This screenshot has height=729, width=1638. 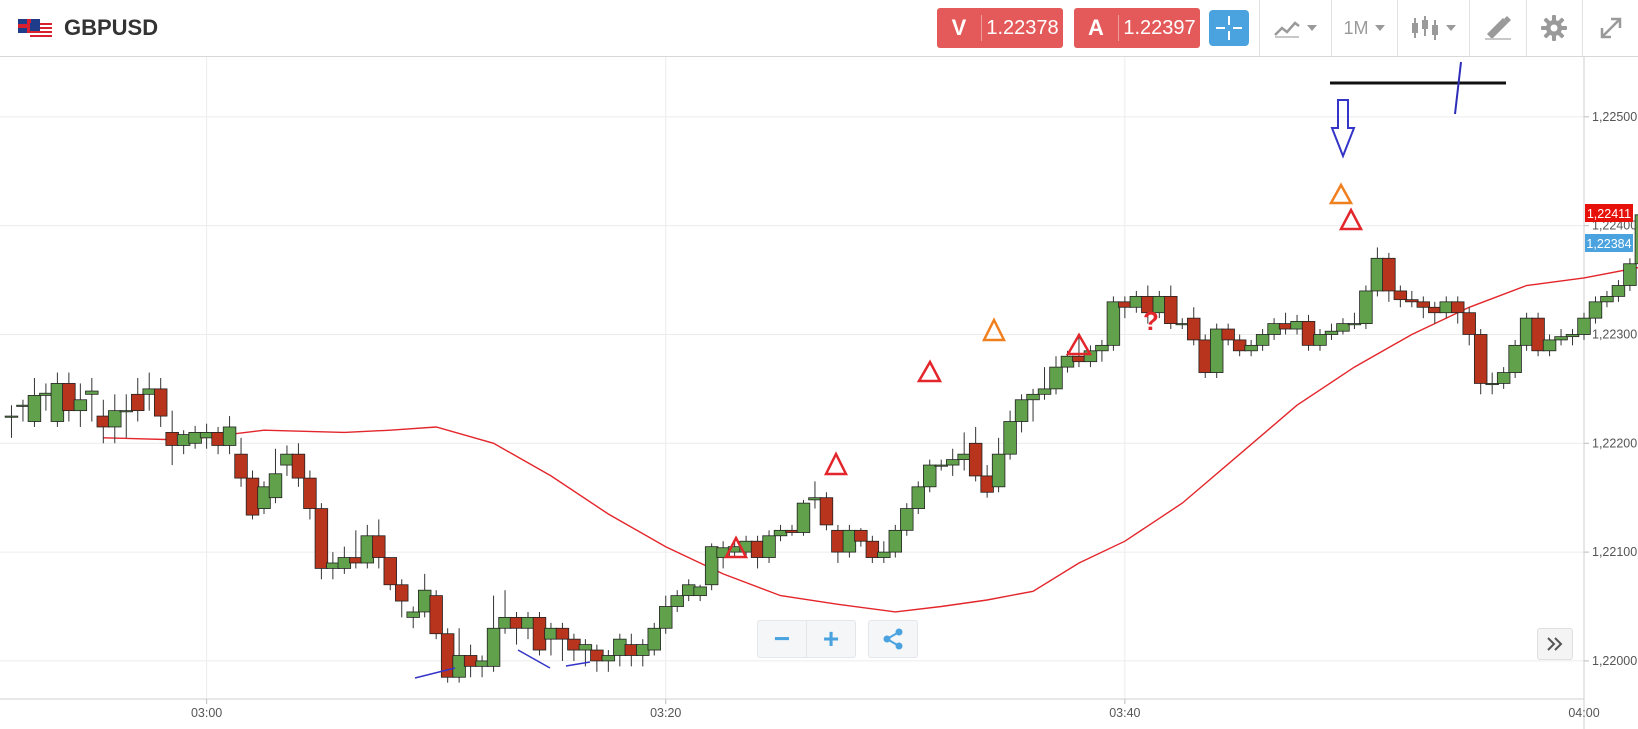 What do you see at coordinates (1229, 28) in the screenshot?
I see `crosshair-button` at bounding box center [1229, 28].